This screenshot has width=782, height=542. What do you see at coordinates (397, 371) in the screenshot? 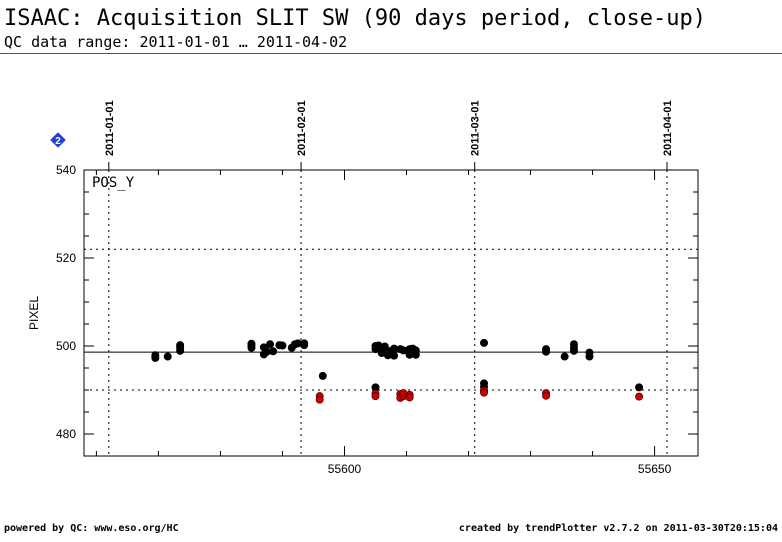
I see `data-points` at bounding box center [397, 371].